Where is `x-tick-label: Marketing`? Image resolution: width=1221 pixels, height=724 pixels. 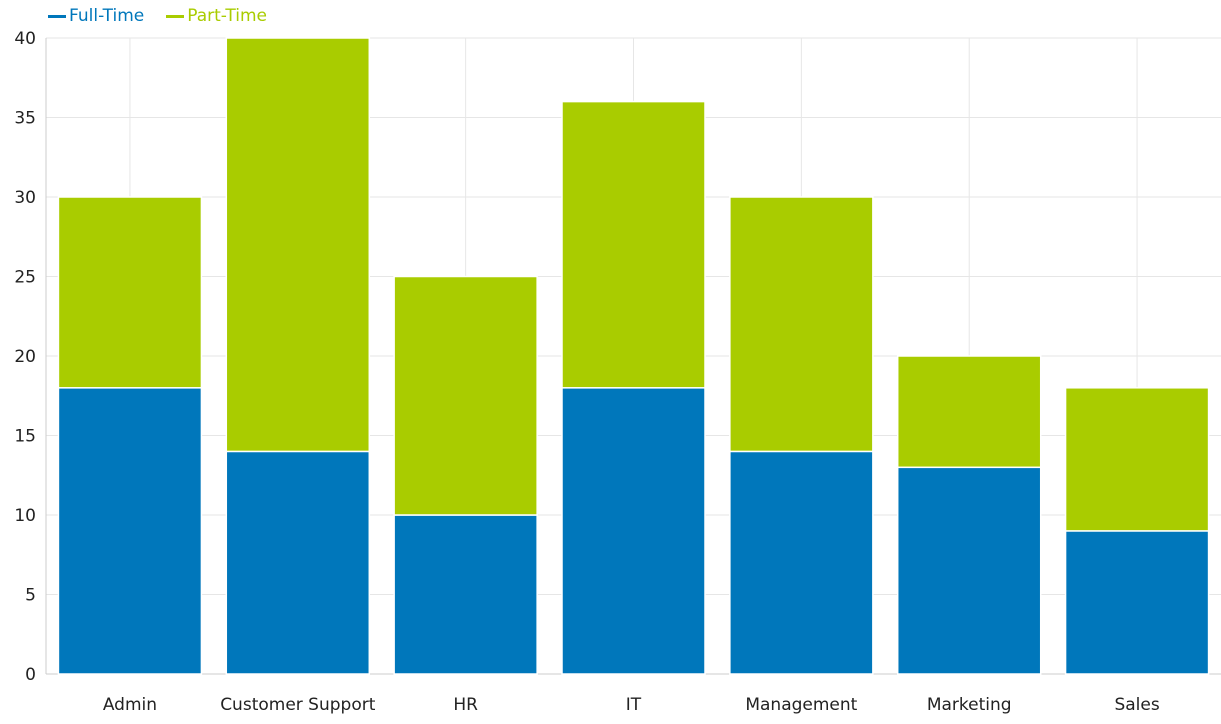
x-tick-label: Marketing is located at coordinates (969, 705).